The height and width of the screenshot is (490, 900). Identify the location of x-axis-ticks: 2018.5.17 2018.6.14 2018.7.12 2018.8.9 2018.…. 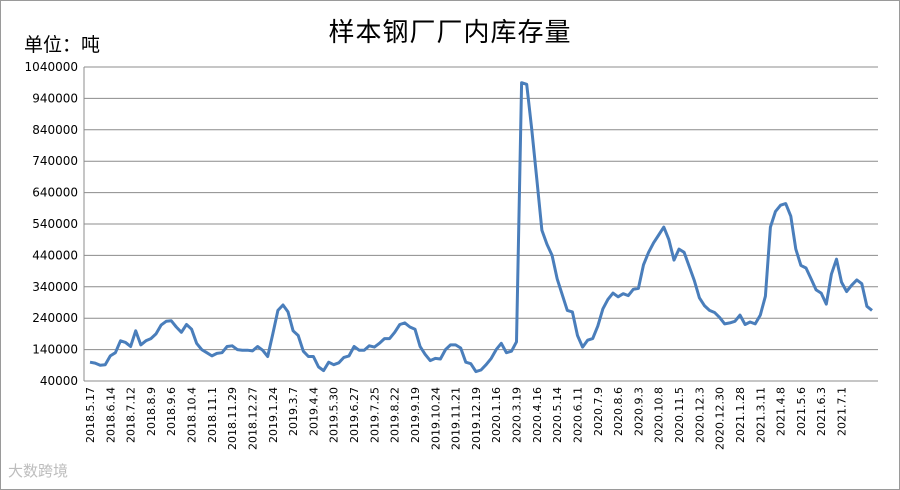
(466, 418).